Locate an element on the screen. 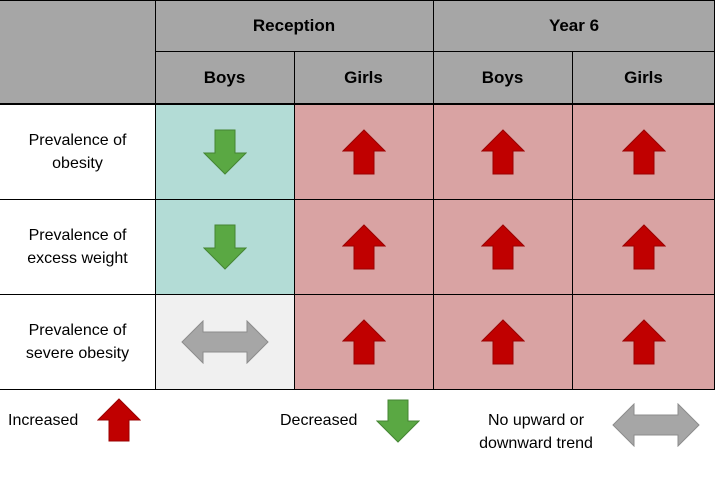  header-year6-boys: Boys is located at coordinates (502, 78).